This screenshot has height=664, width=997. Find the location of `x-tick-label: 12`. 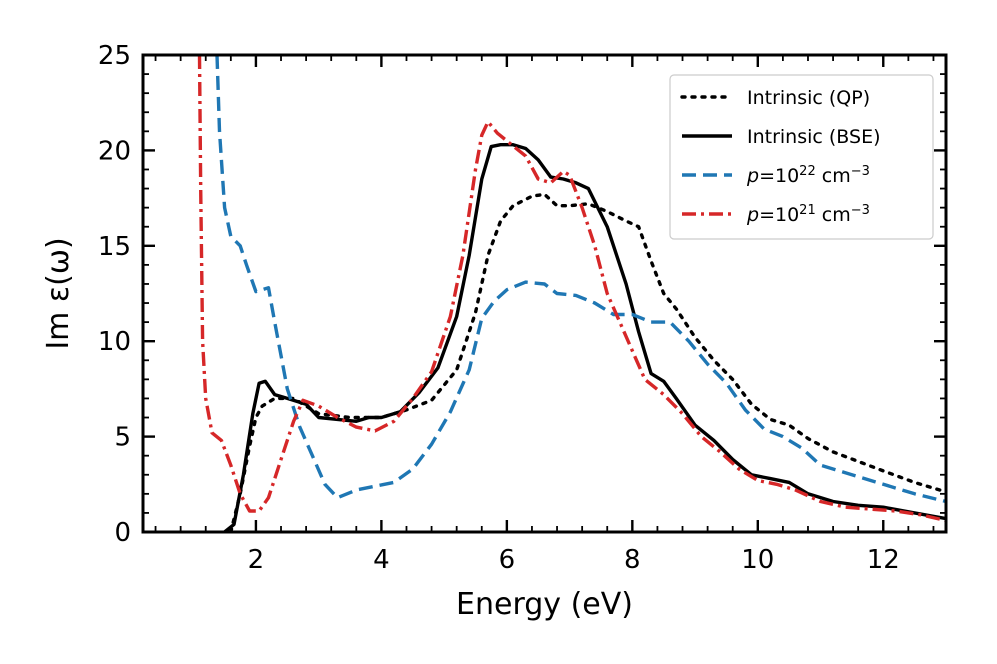

x-tick-label: 12 is located at coordinates (883, 560).